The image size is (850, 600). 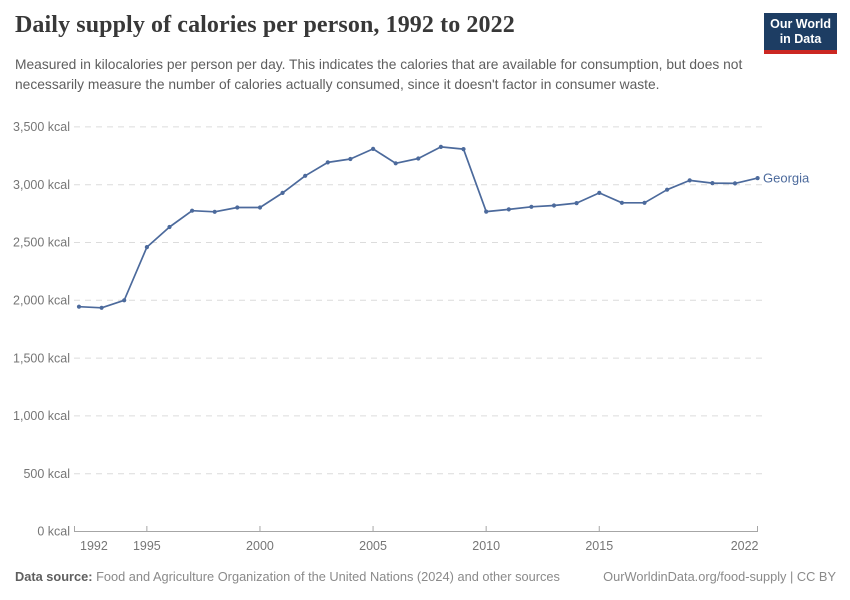 What do you see at coordinates (486, 546) in the screenshot?
I see `x-axis-label: 2010` at bounding box center [486, 546].